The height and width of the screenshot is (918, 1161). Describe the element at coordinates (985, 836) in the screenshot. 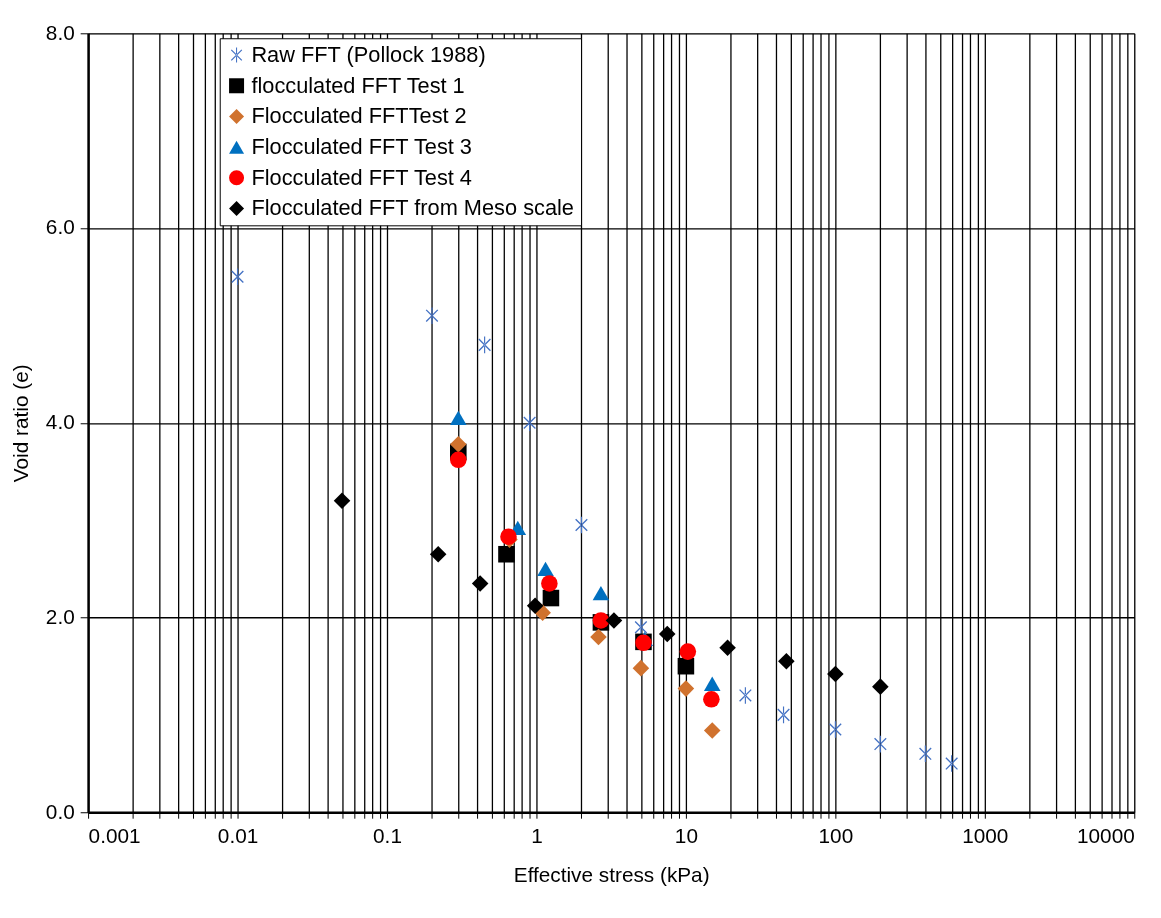

I see `x-tick-label: 1000` at that location.